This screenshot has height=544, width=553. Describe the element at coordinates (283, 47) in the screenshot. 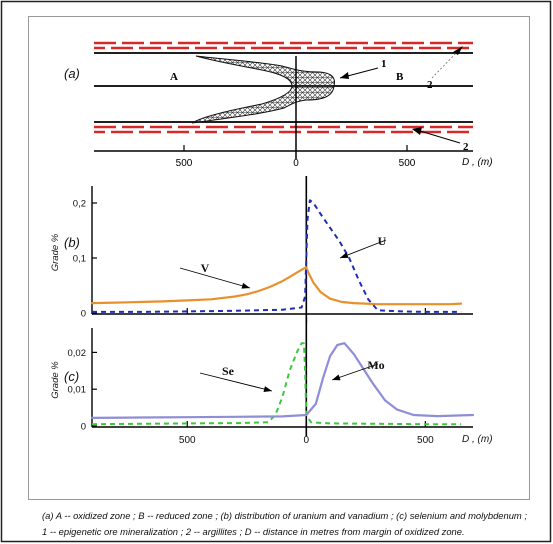

I see `argillite-band-top` at that location.